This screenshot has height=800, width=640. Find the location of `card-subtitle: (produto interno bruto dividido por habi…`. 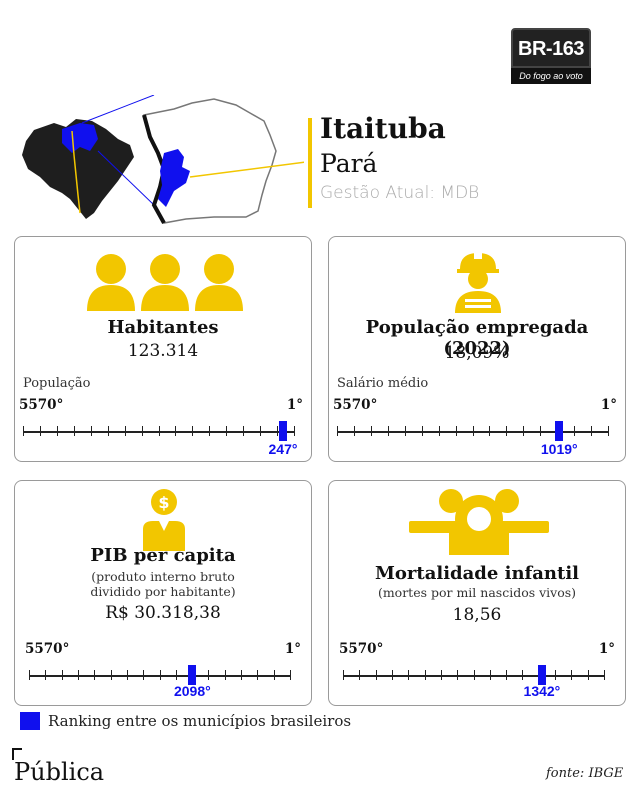

card-subtitle: (produto interno bruto dividido por habi… is located at coordinates (163, 584).